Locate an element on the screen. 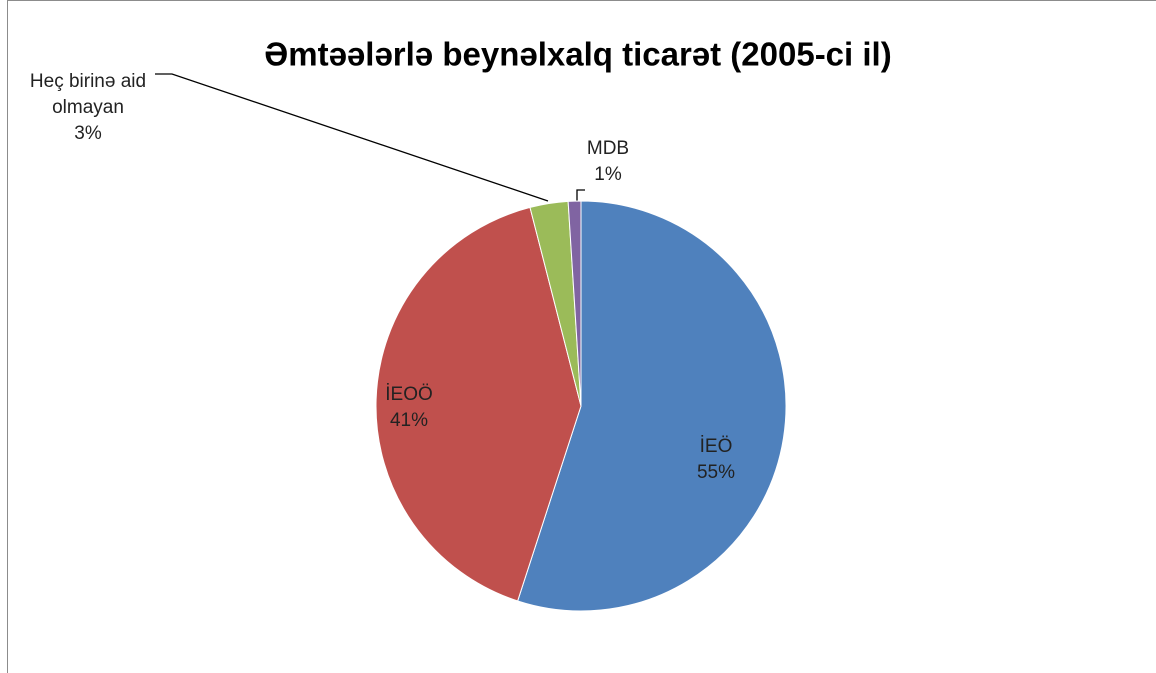  data-label: İEÖ 55% is located at coordinates (716, 460).